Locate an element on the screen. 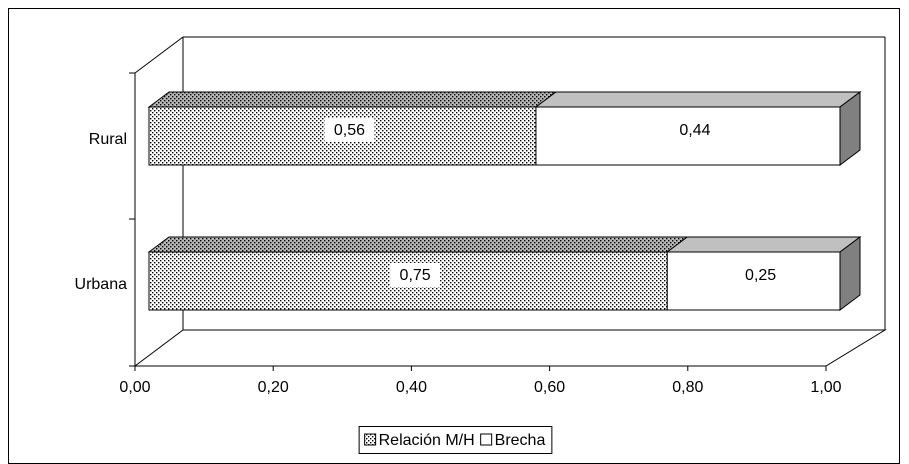 The height and width of the screenshot is (464, 909). x-tick-label: 0,80 is located at coordinates (687, 387).